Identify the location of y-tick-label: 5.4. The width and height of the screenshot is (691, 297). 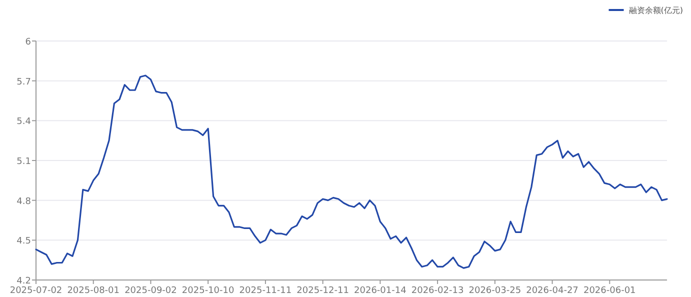
(24, 122).